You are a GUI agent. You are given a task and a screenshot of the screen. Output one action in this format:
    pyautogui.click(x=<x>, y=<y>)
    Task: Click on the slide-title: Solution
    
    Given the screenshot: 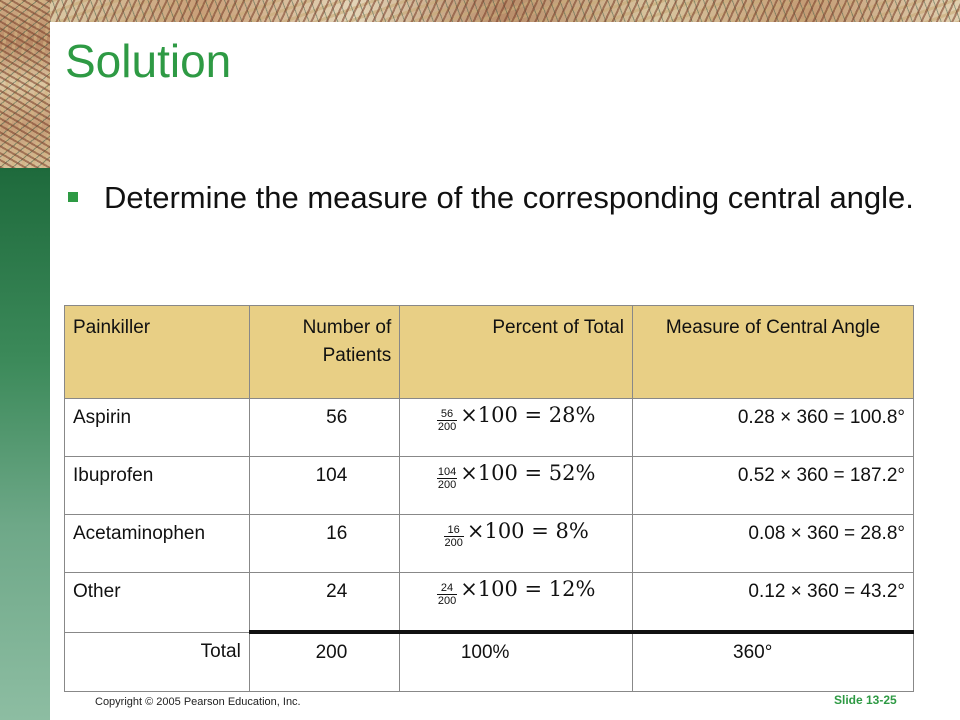 What is the action you would take?
    pyautogui.click(x=148, y=61)
    